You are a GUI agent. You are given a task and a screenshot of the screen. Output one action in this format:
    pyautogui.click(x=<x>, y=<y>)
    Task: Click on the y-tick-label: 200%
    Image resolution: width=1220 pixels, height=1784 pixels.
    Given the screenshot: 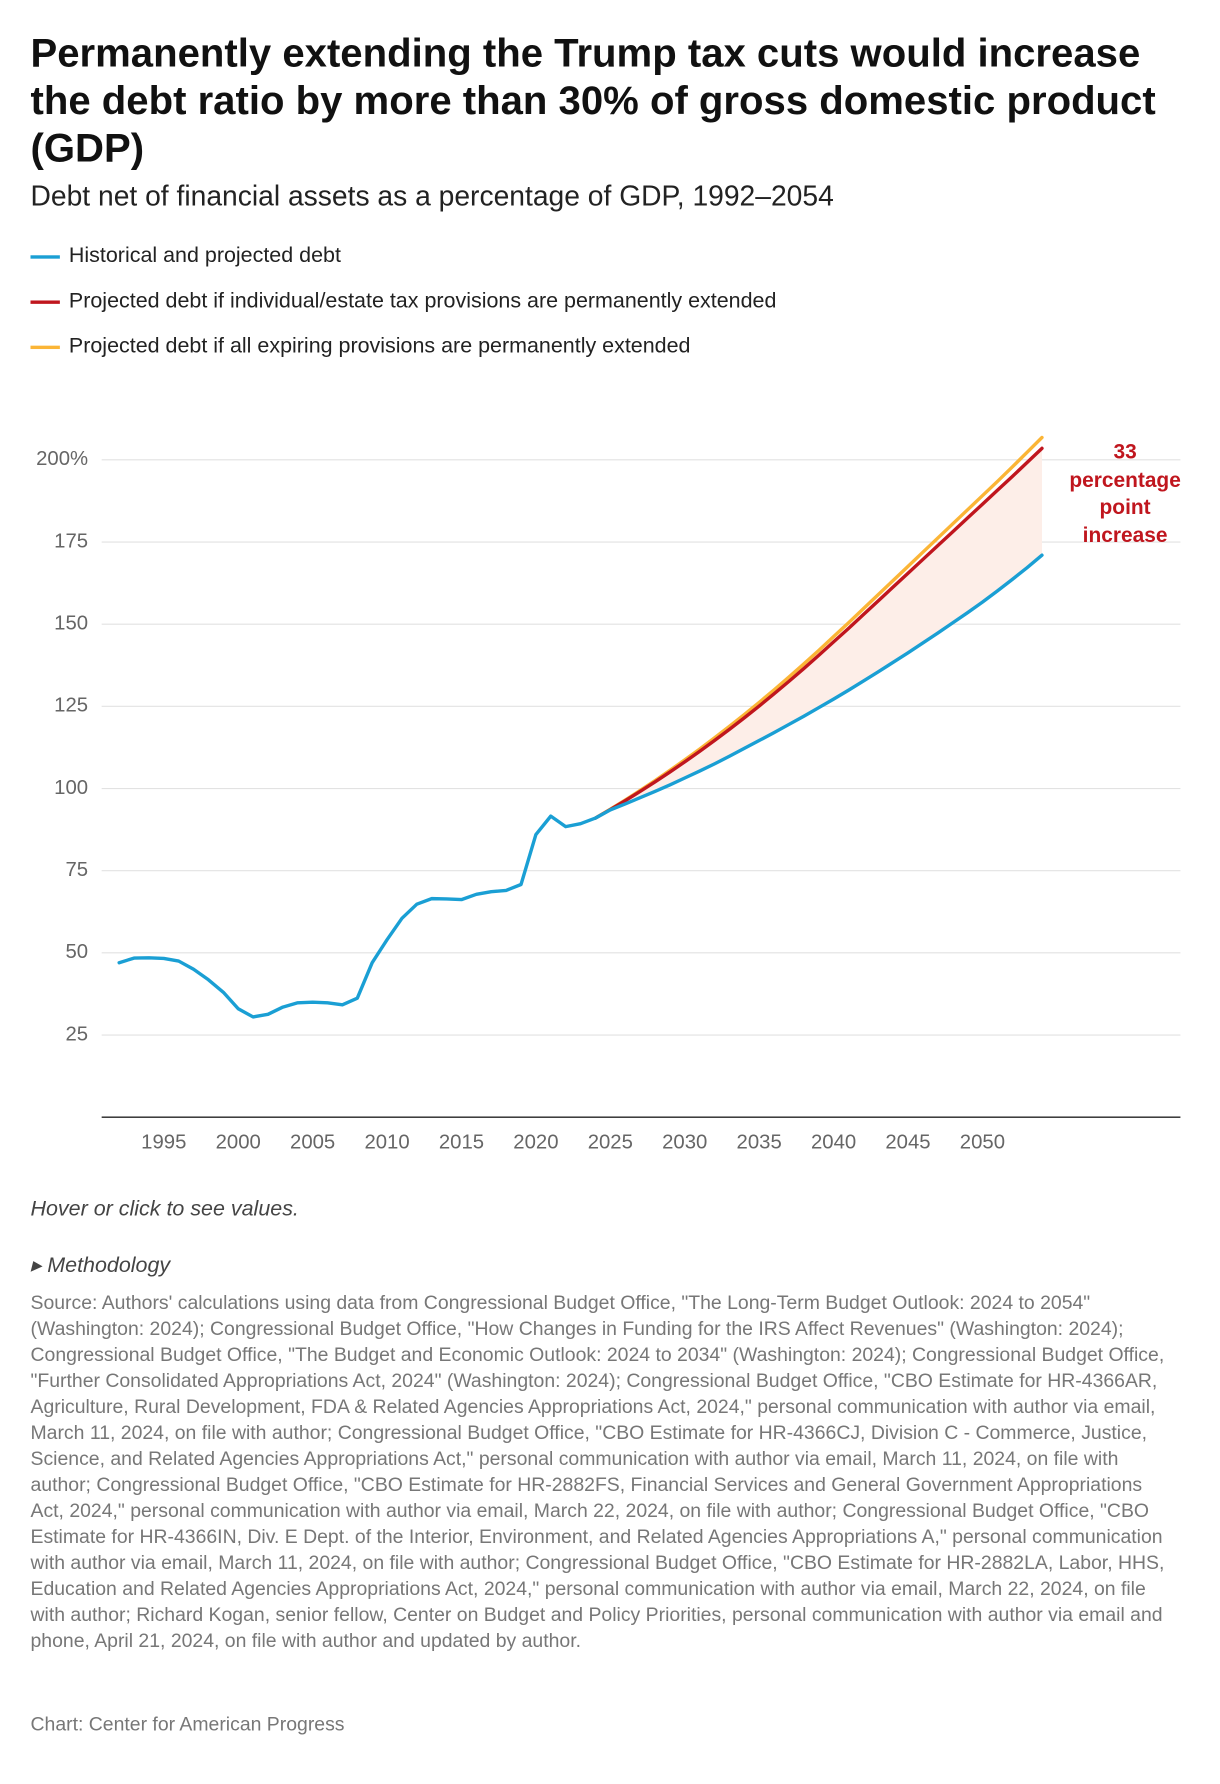 What is the action you would take?
    pyautogui.click(x=62, y=459)
    